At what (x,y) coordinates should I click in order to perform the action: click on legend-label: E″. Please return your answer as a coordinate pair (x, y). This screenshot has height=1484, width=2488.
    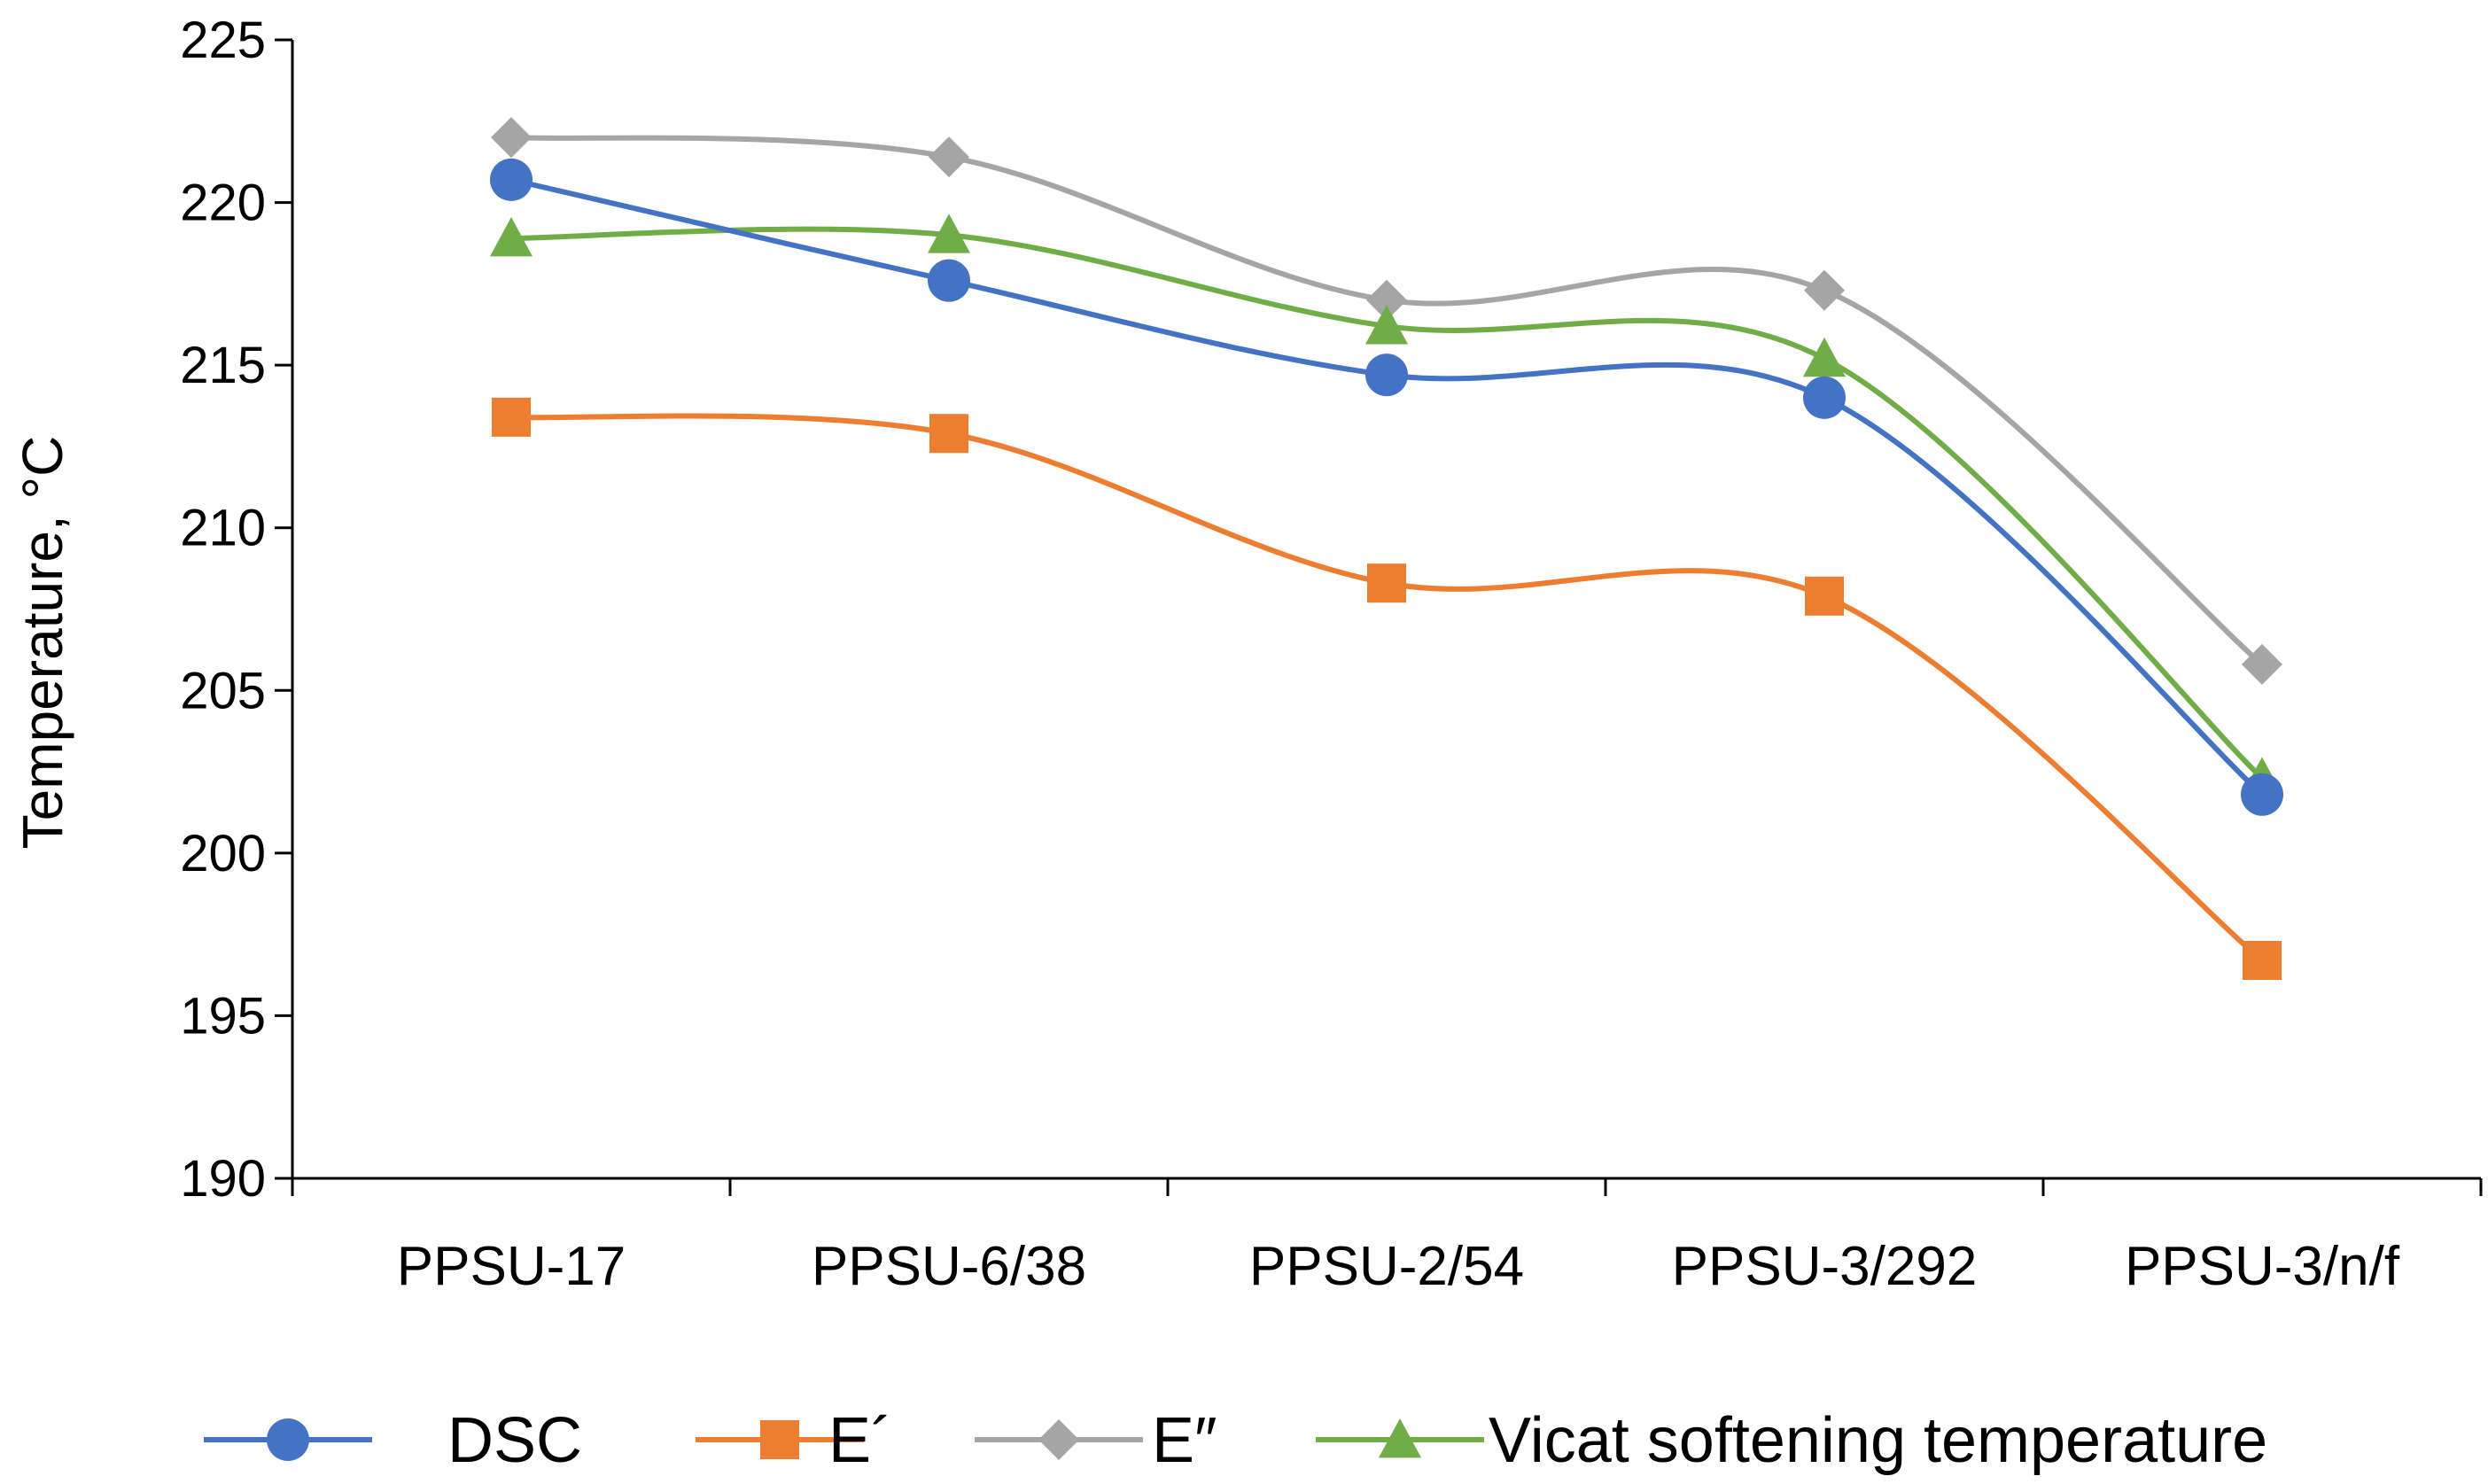
    Looking at the image, I should click on (1185, 1440).